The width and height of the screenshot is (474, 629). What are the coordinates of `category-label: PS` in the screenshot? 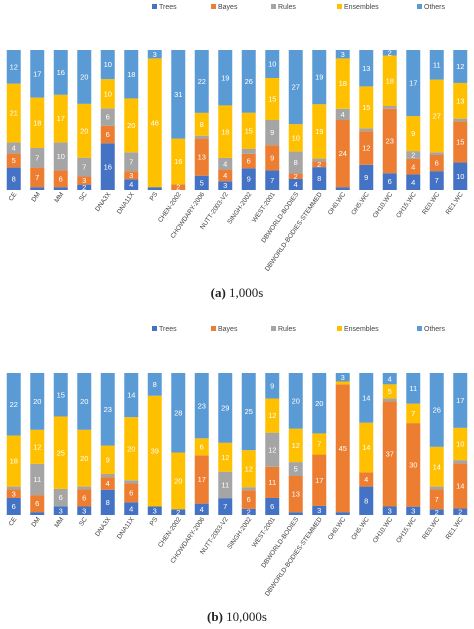 It's located at (154, 197).